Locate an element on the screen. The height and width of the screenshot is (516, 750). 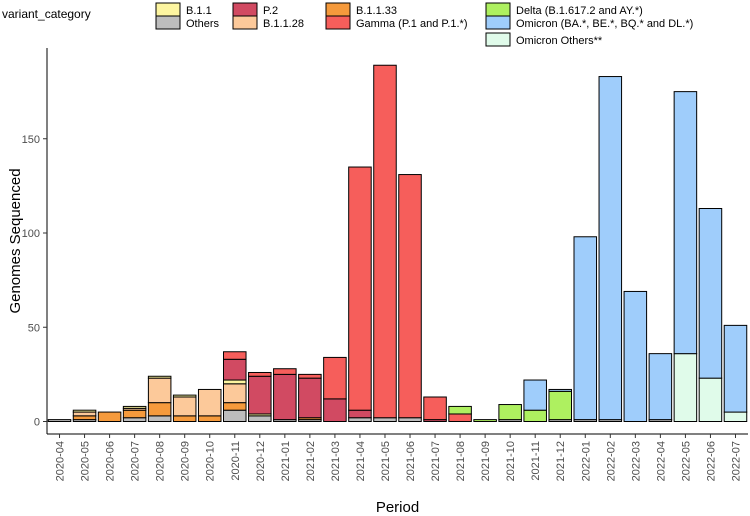
legend-label: Gamma (P.1 and P.1.*) is located at coordinates (412, 24).